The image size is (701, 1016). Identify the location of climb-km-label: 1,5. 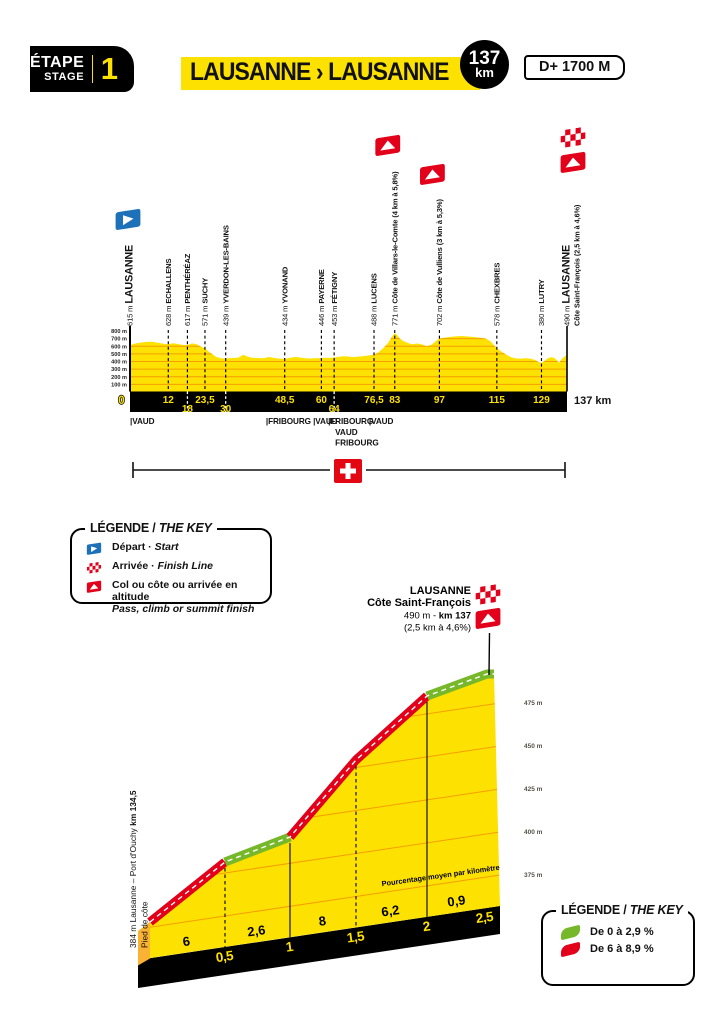
(356, 936).